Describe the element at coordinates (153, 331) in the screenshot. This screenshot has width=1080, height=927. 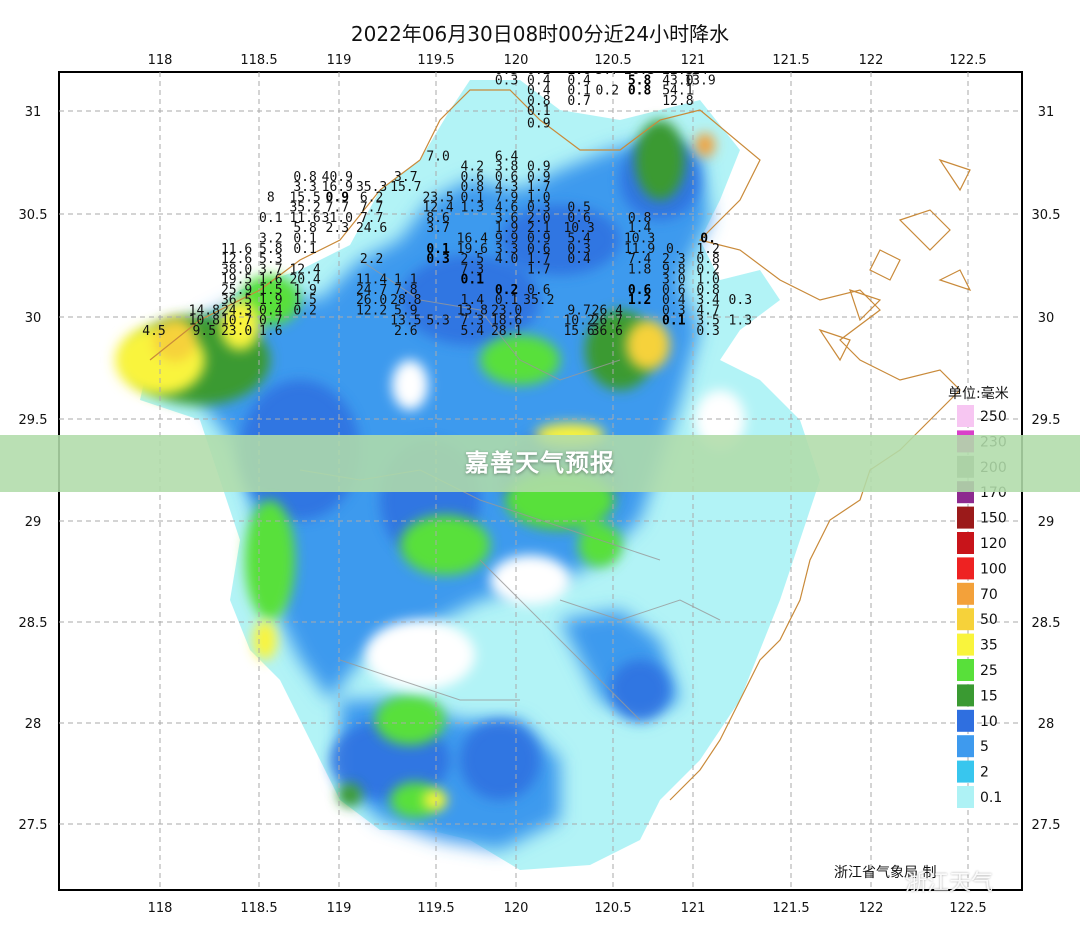
I see `station-value: 4.5` at that location.